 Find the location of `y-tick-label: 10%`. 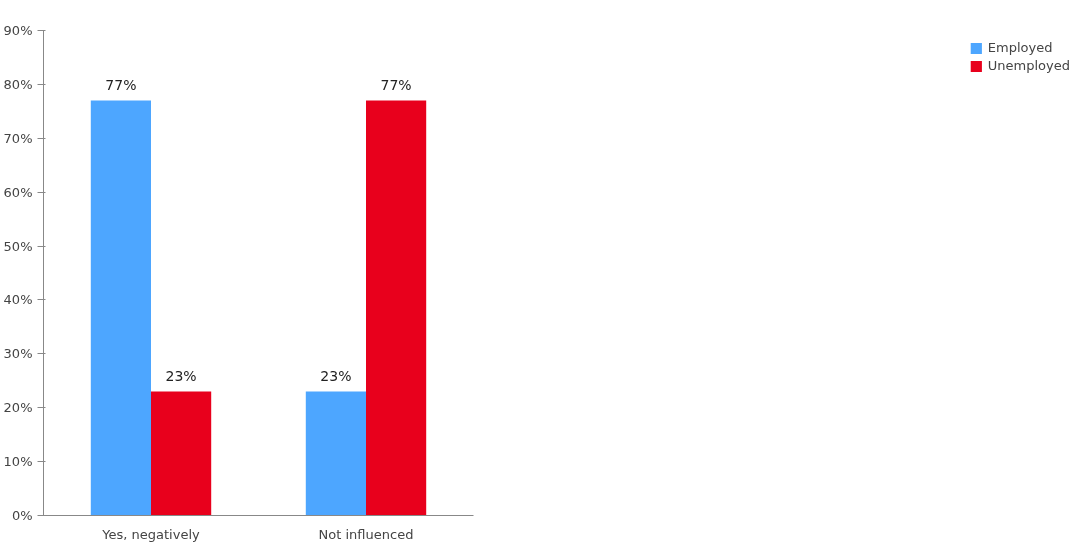

y-tick-label: 10% is located at coordinates (18, 462).